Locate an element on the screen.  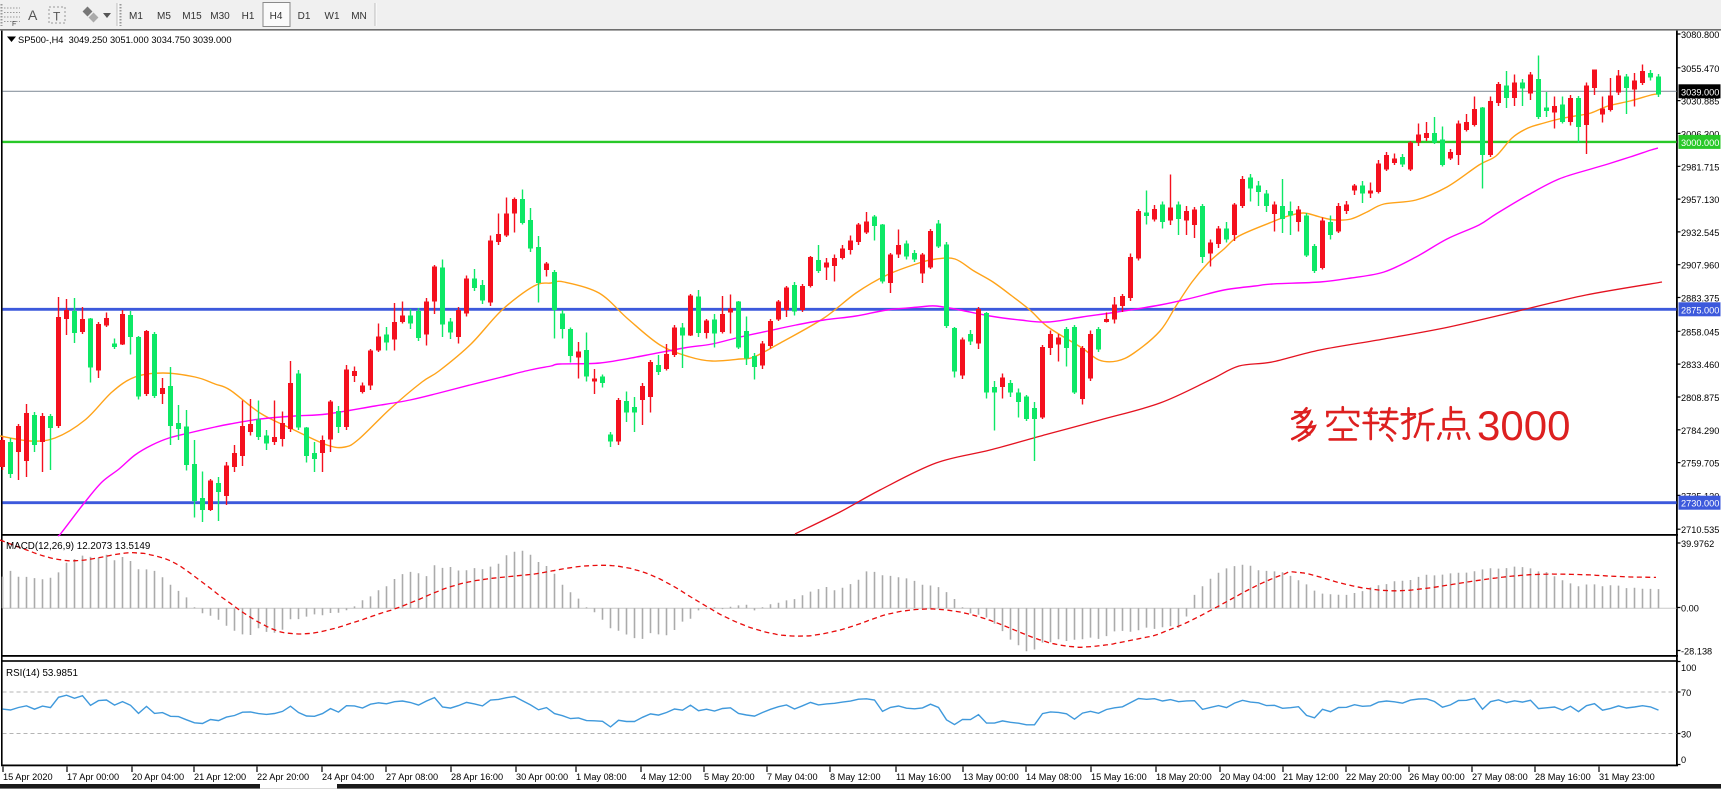
svg-text: H1 is located at coordinates (248, 16).